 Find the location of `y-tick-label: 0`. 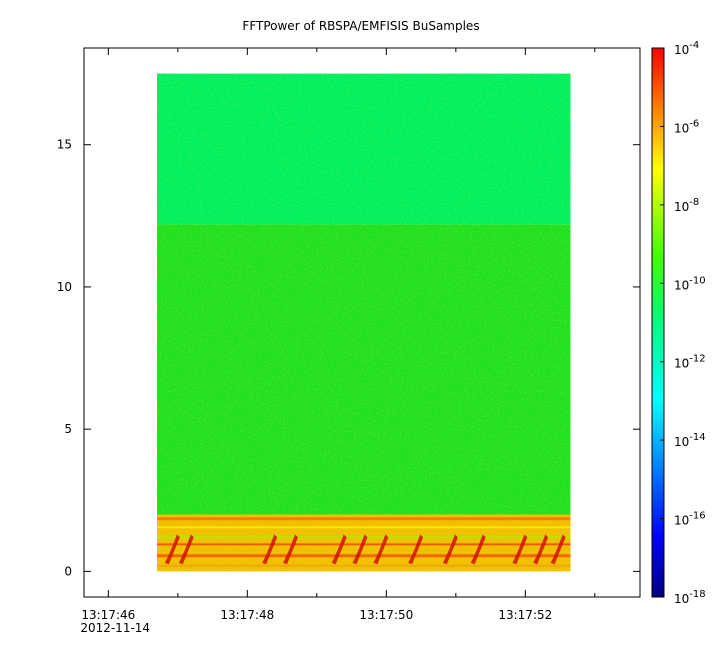

y-tick-label: 0 is located at coordinates (68, 571).